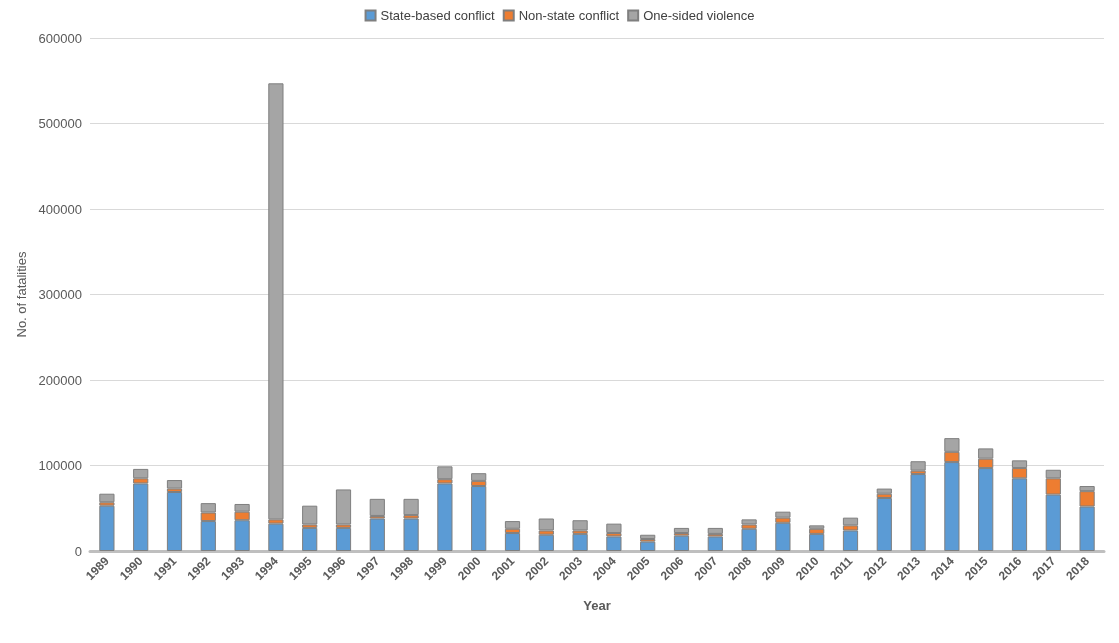  I want to click on y-tick-label: 100000, so click(60, 465).